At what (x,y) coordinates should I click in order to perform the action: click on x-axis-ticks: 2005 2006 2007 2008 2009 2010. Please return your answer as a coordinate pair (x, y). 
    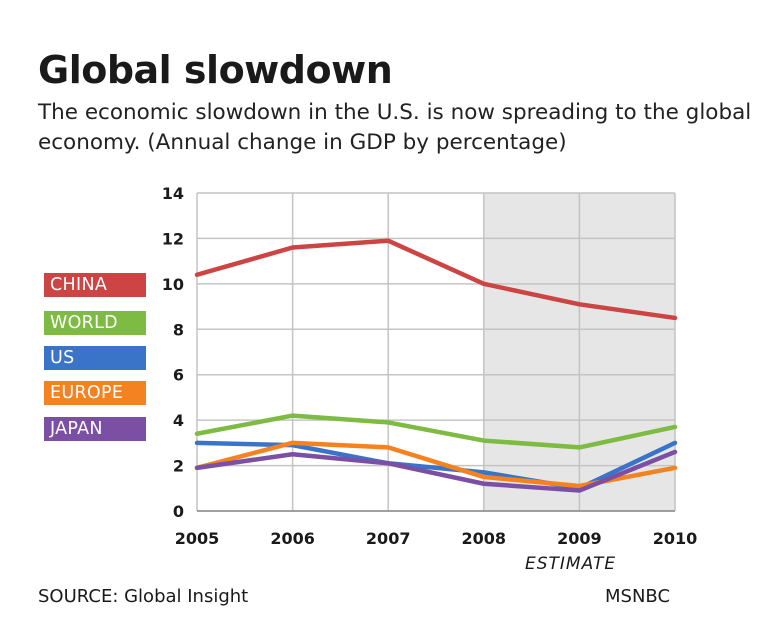
    Looking at the image, I should click on (436, 538).